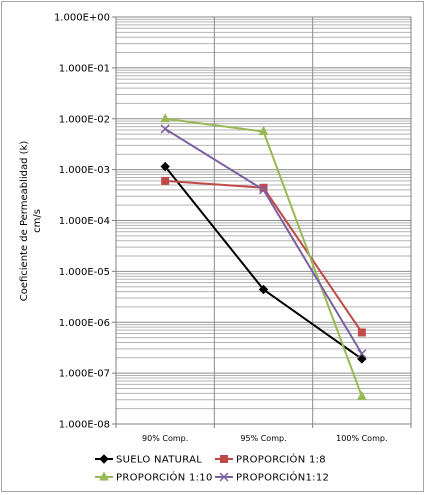 The width and height of the screenshot is (427, 495). Describe the element at coordinates (361, 438) in the screenshot. I see `x-tick-label: 100% Comp.` at that location.